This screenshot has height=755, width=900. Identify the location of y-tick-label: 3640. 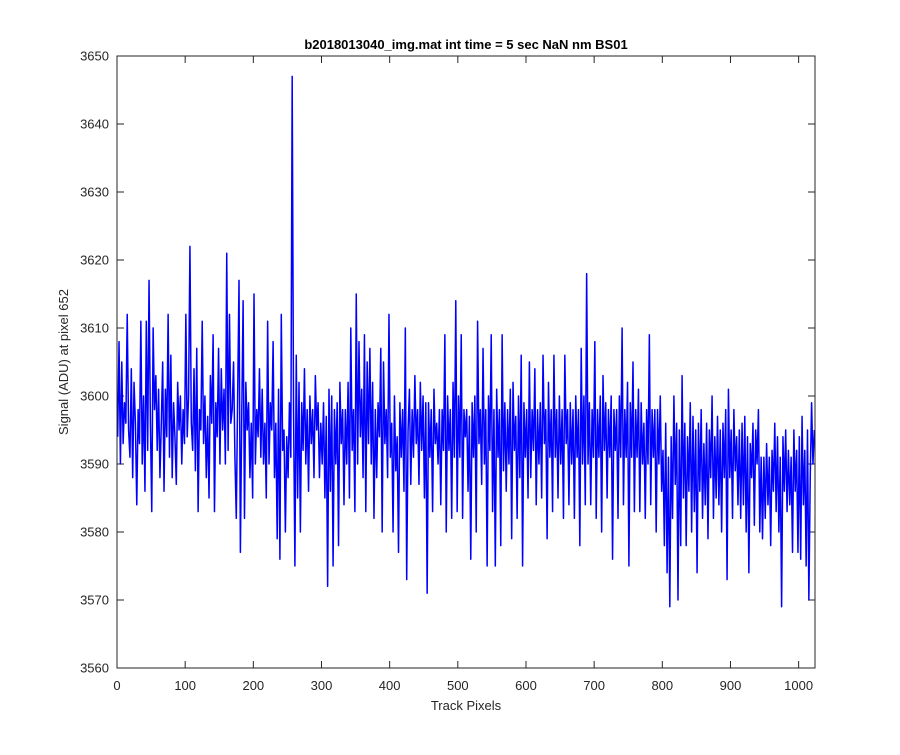
(94, 124).